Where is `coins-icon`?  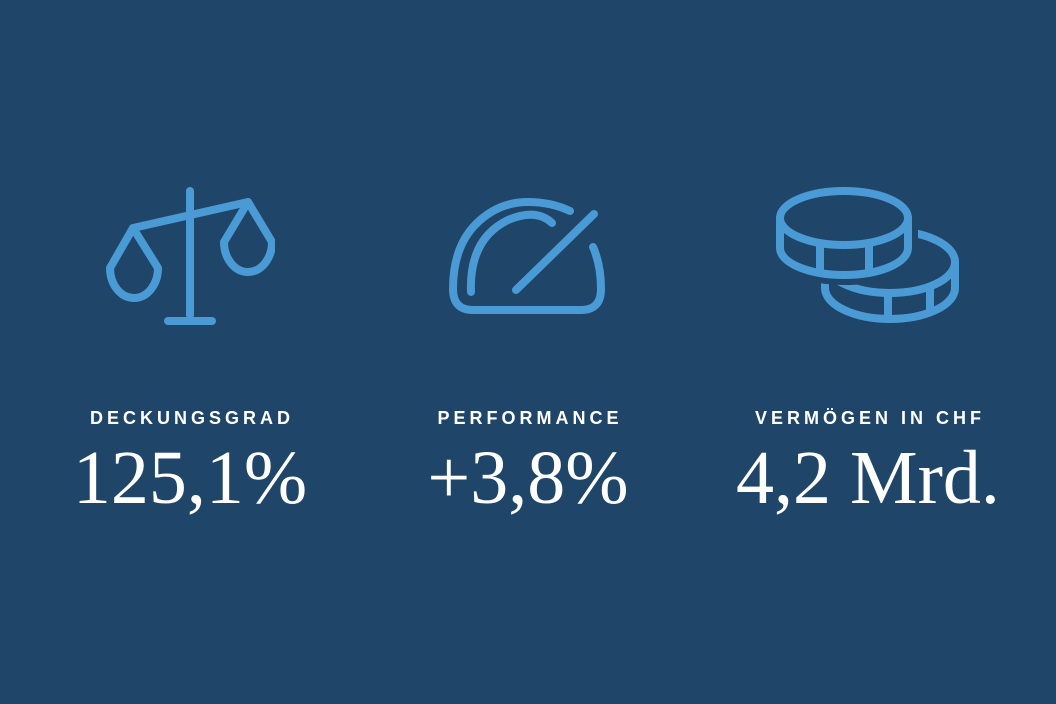
coins-icon is located at coordinates (868, 257).